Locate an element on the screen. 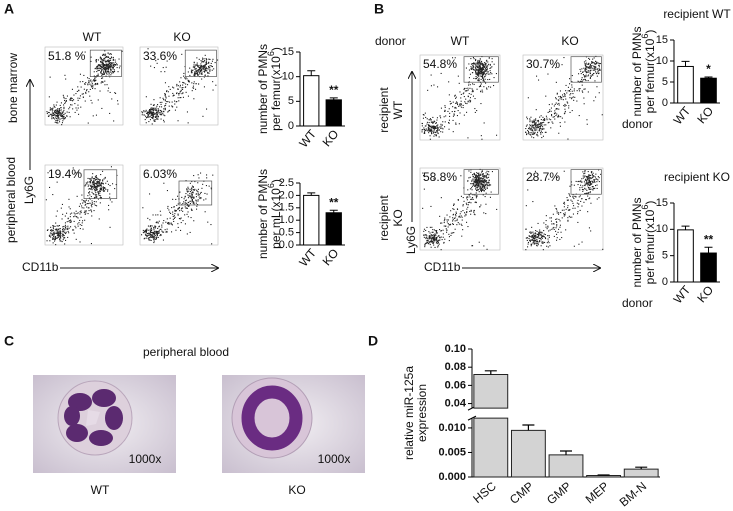 Image resolution: width=733 pixels, height=511 pixels. flow-plot: 30.7% is located at coordinates (563, 97).